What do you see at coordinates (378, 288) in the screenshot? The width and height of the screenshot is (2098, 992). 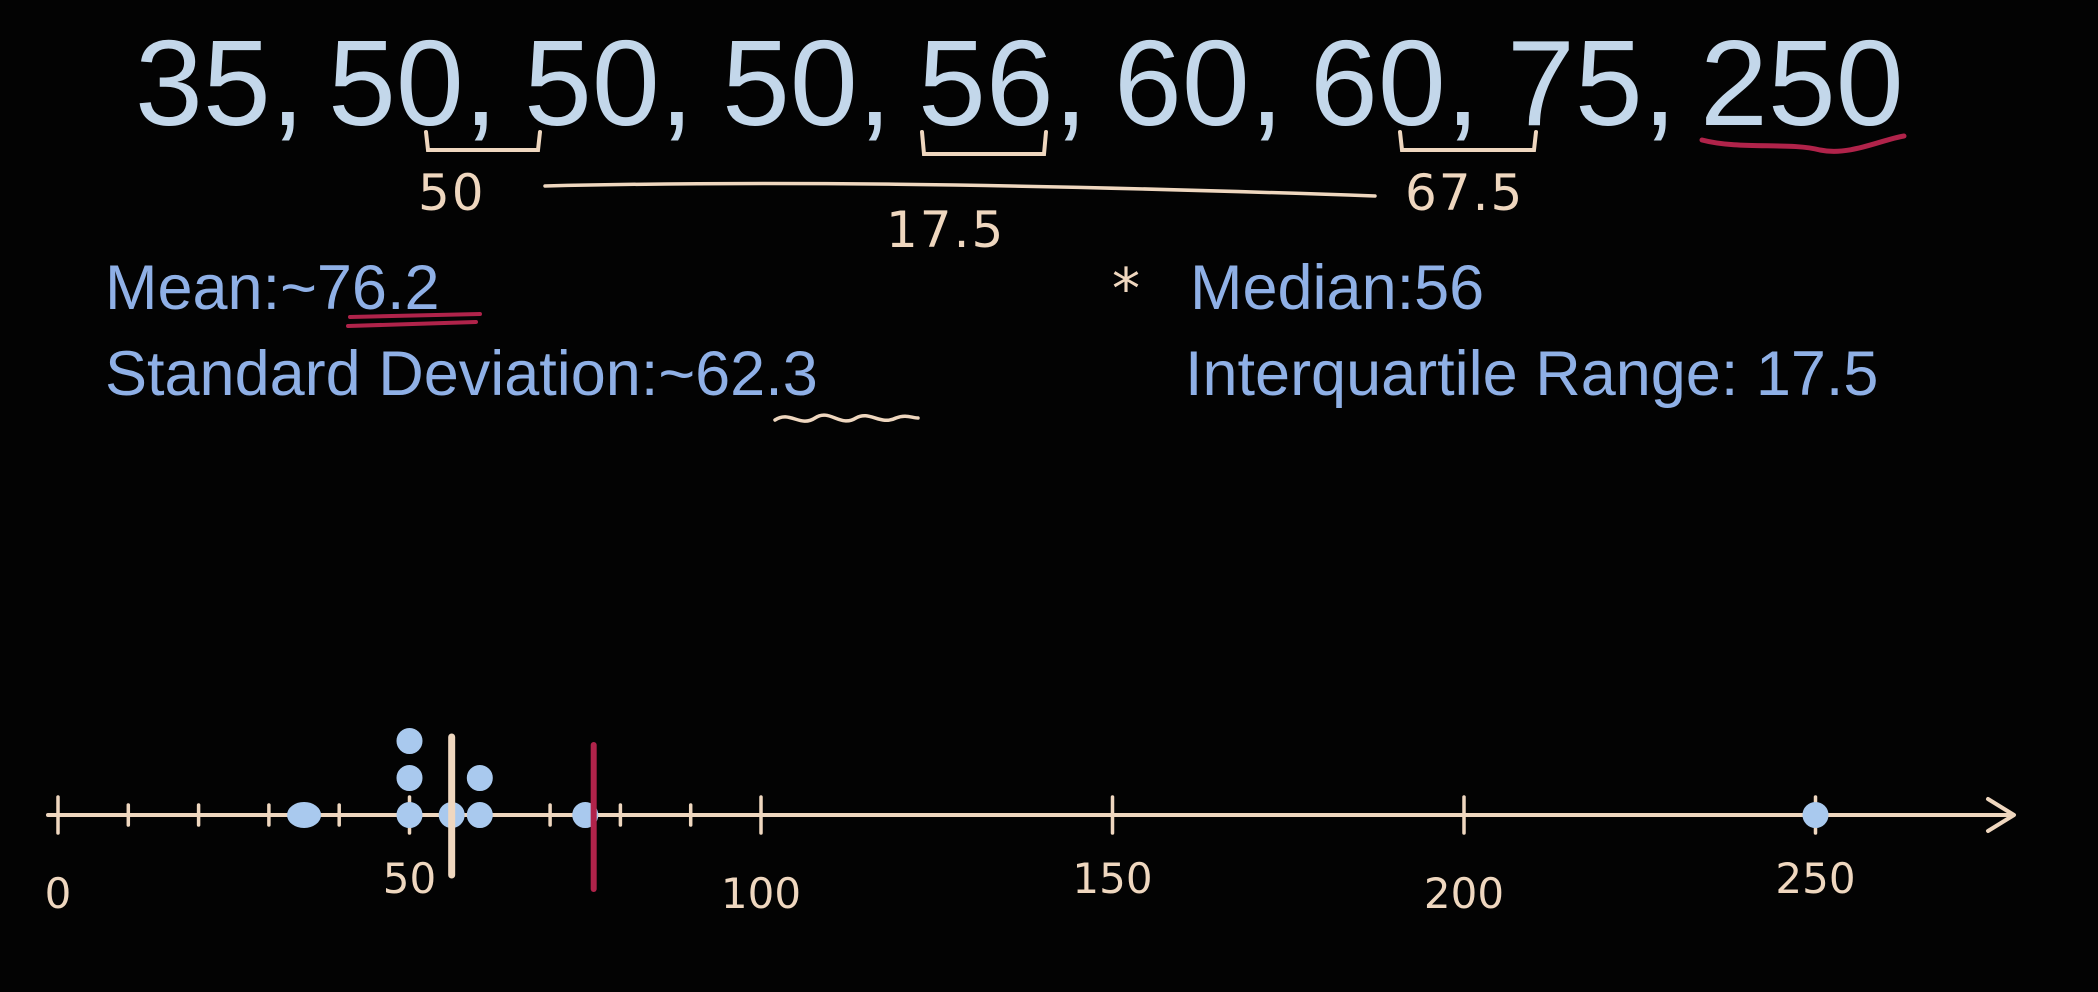 I see `mean-value: 76.2` at bounding box center [378, 288].